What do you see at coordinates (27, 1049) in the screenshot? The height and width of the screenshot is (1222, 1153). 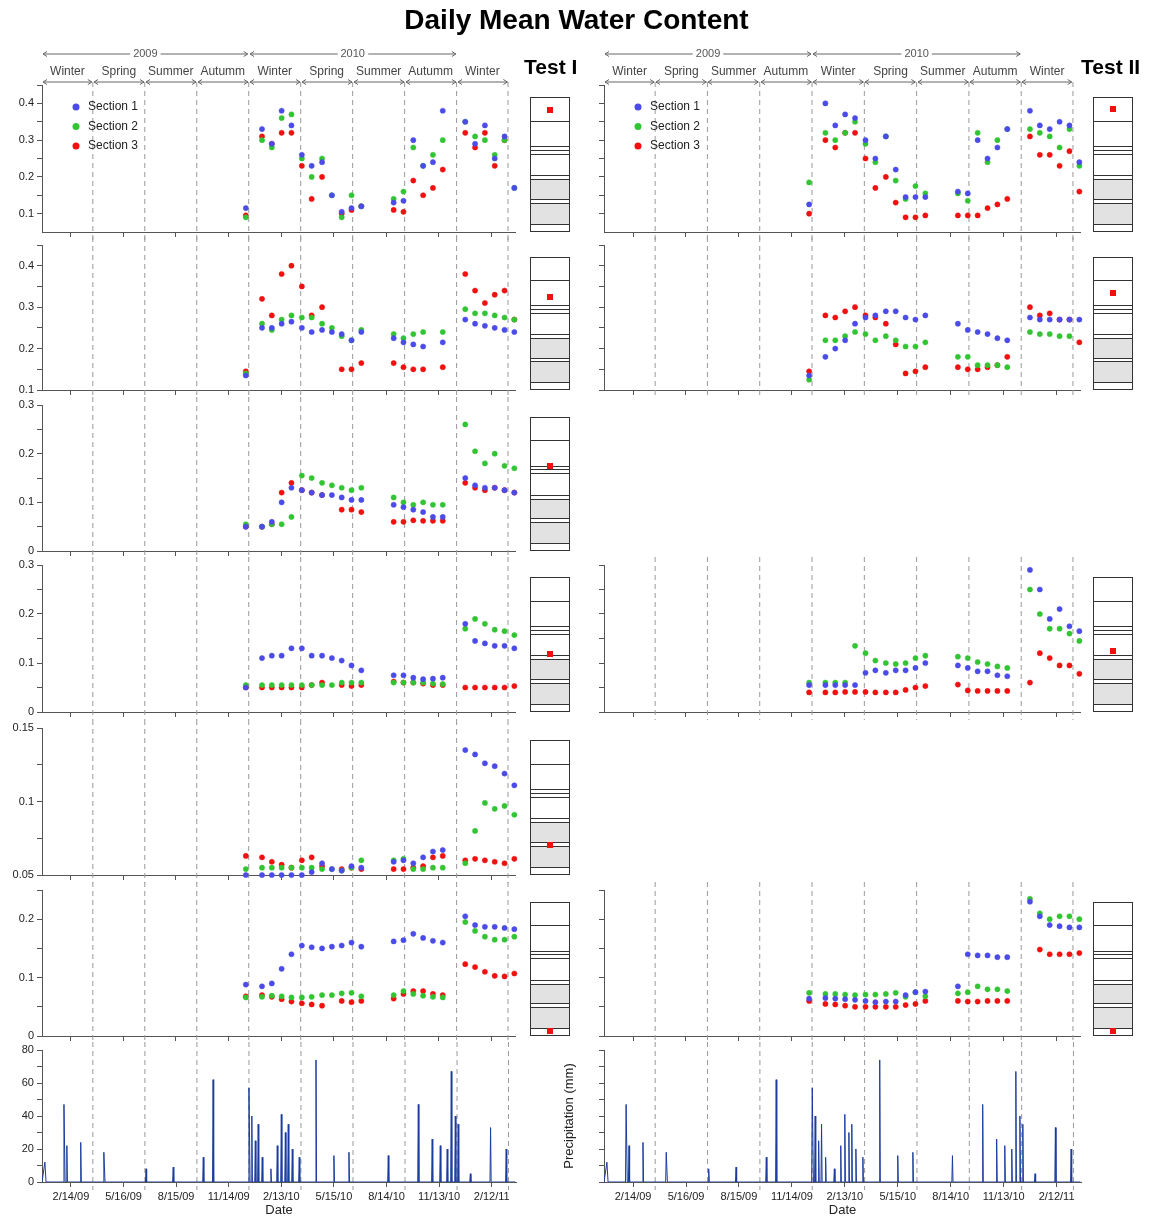 I see `y-tick-label: 80` at bounding box center [27, 1049].